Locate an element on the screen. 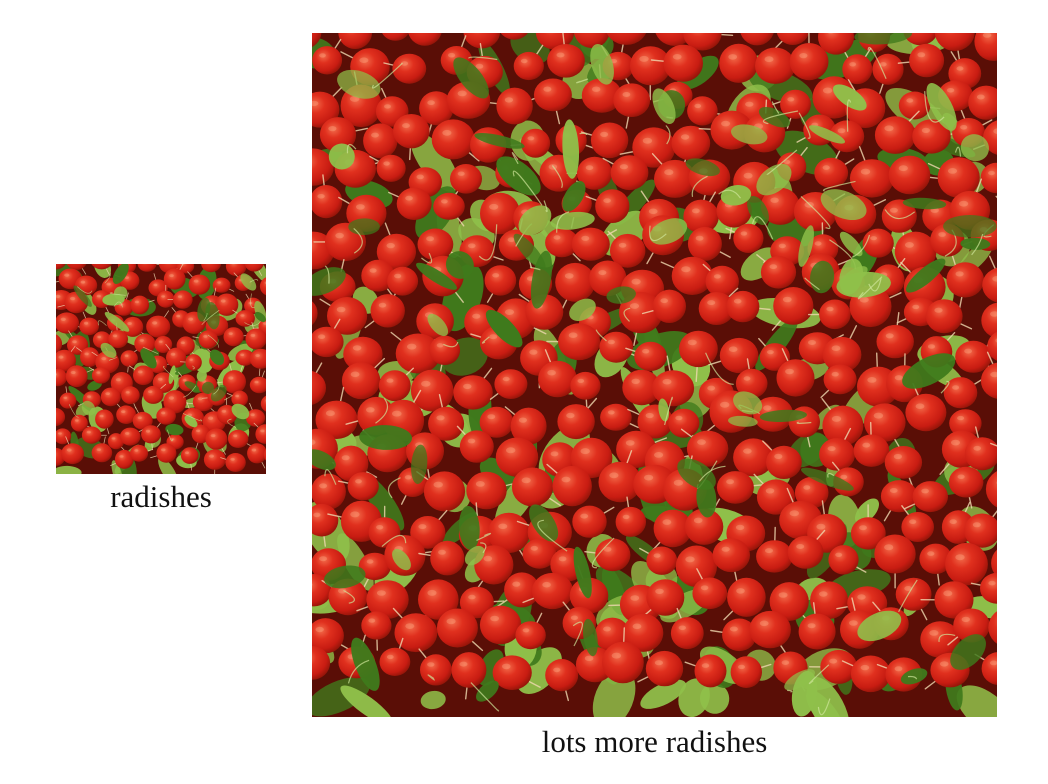 This screenshot has width=1048, height=784. radishes-sample-texture is located at coordinates (161, 369).